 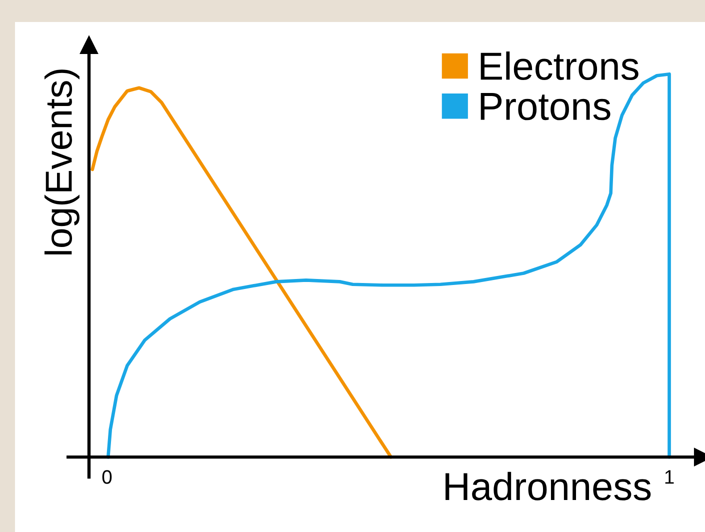 What do you see at coordinates (545, 106) in the screenshot?
I see `legend-label: Protons` at bounding box center [545, 106].